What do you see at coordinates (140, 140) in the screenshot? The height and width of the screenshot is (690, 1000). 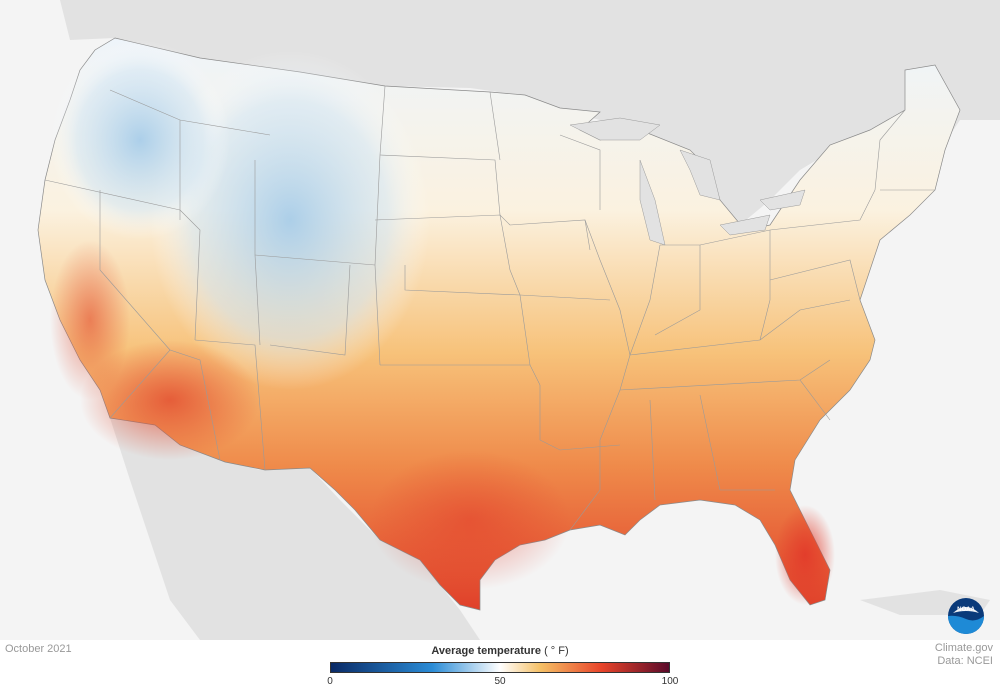 I see `cold-region-northwest` at bounding box center [140, 140].